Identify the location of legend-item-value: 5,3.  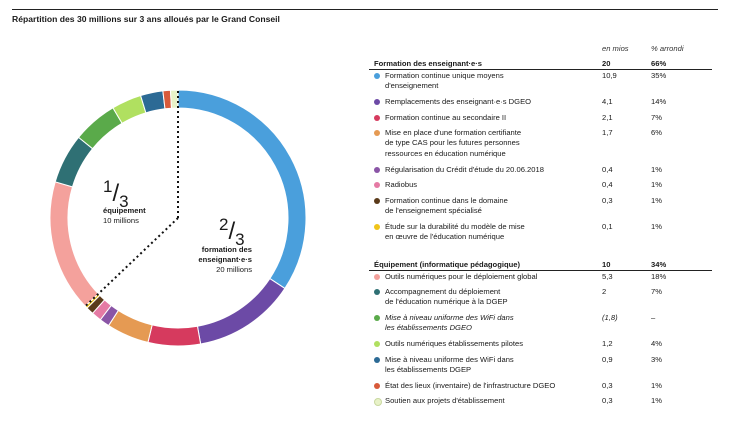
(607, 276).